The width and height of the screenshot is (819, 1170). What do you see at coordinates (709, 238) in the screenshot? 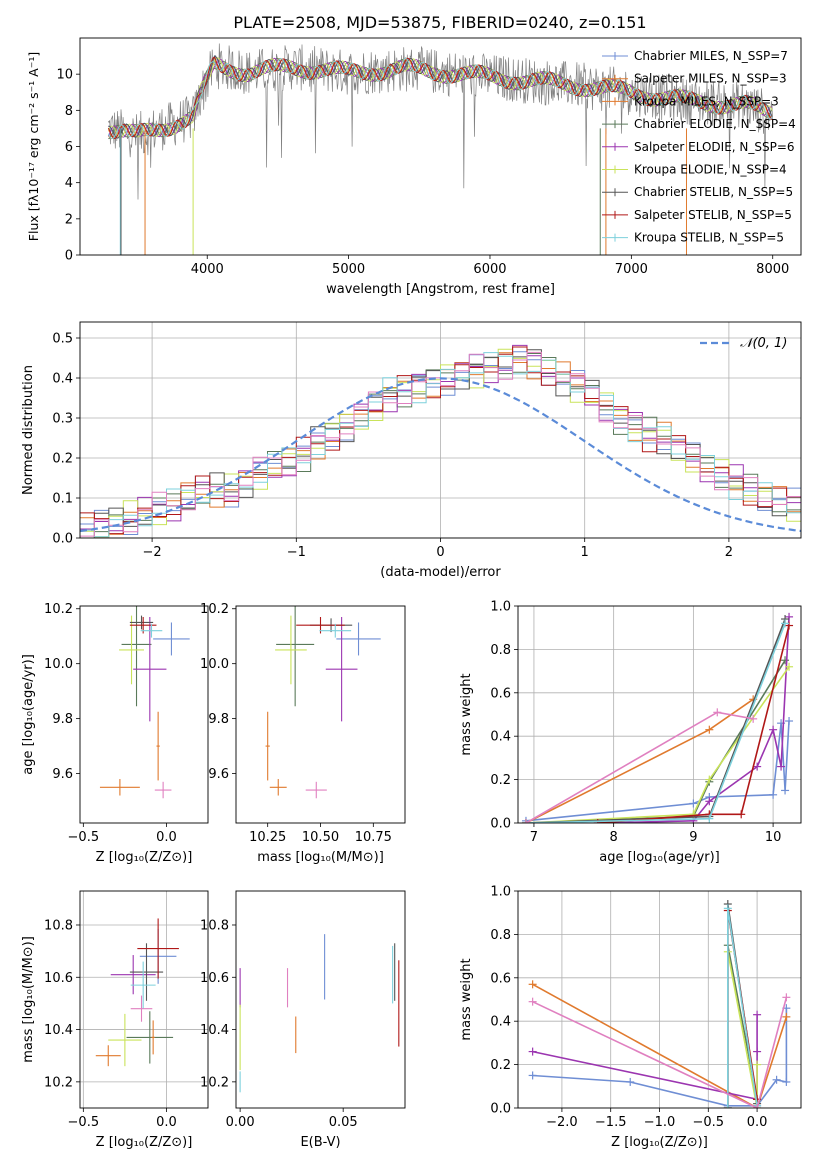
I see `legend-entry: Kroupa STELIB, N_SSP=5` at bounding box center [709, 238].